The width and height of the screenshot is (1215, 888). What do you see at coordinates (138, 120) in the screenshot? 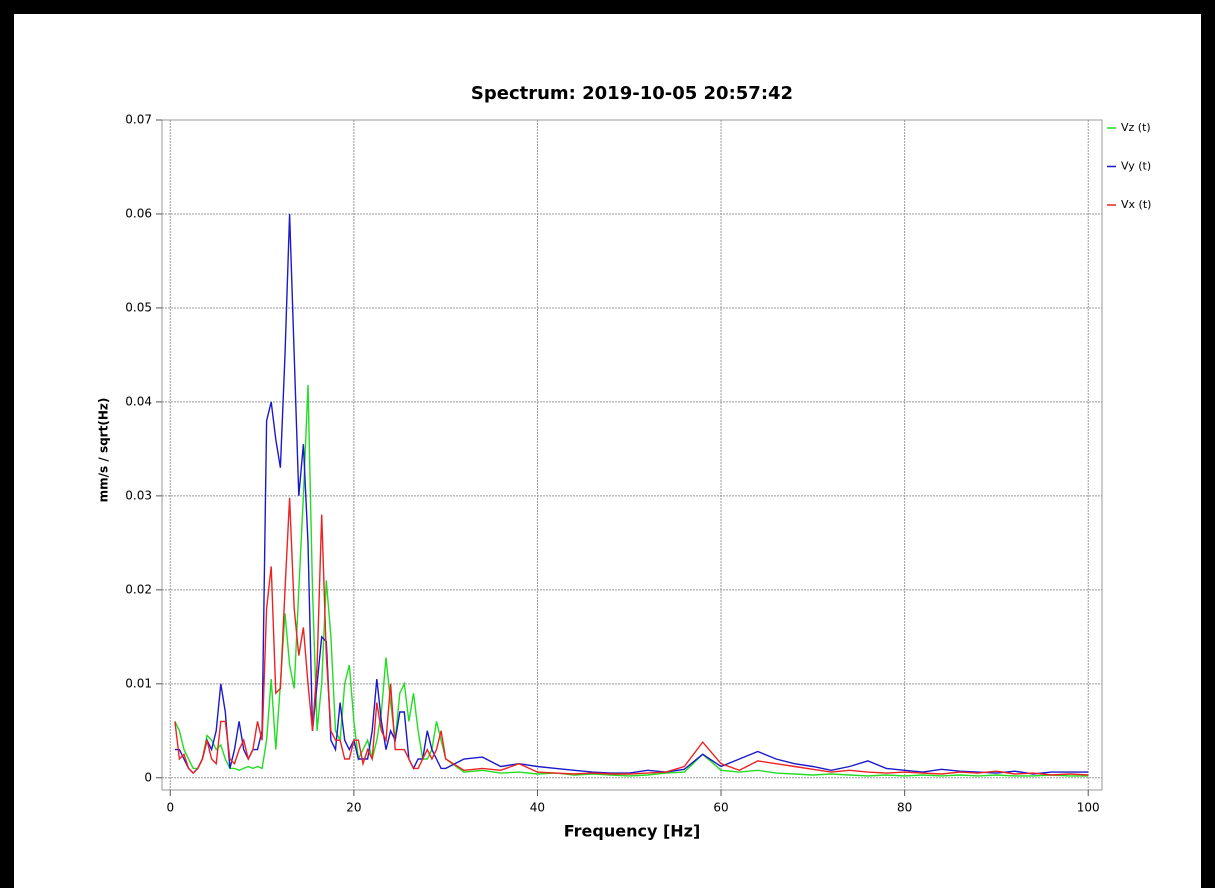
I see `y-tick-label: 0.07` at bounding box center [138, 120].